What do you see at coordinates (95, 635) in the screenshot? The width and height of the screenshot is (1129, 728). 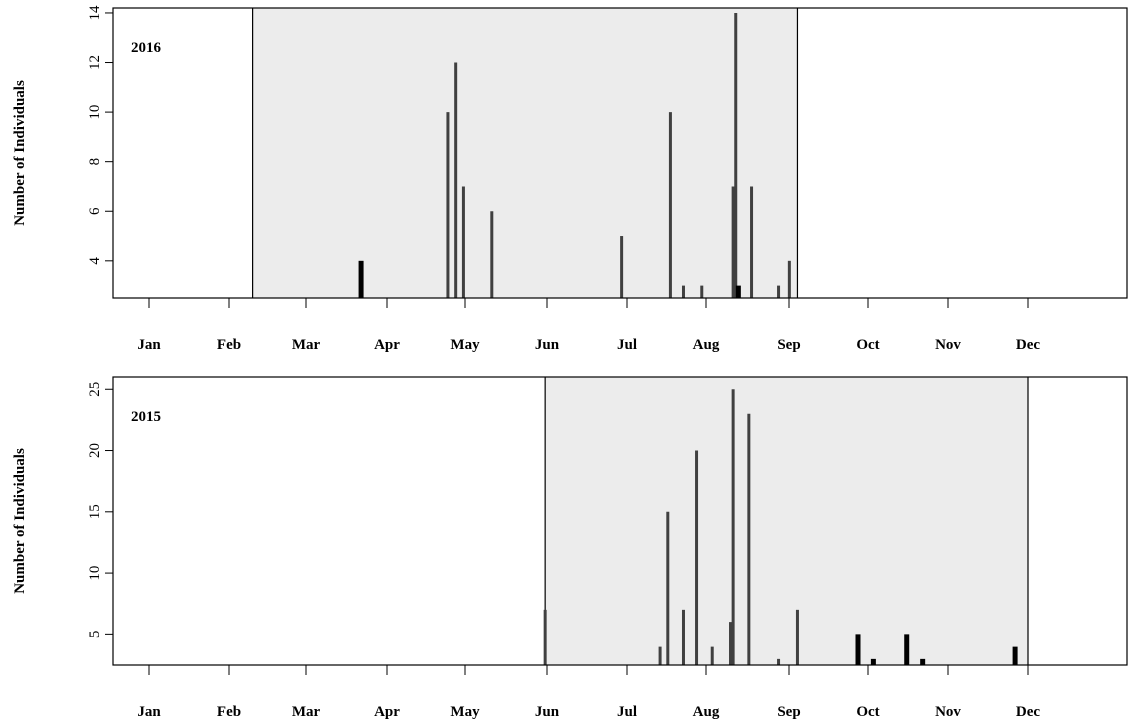 I see `y-tick-label-2015-5: 5` at bounding box center [95, 635].